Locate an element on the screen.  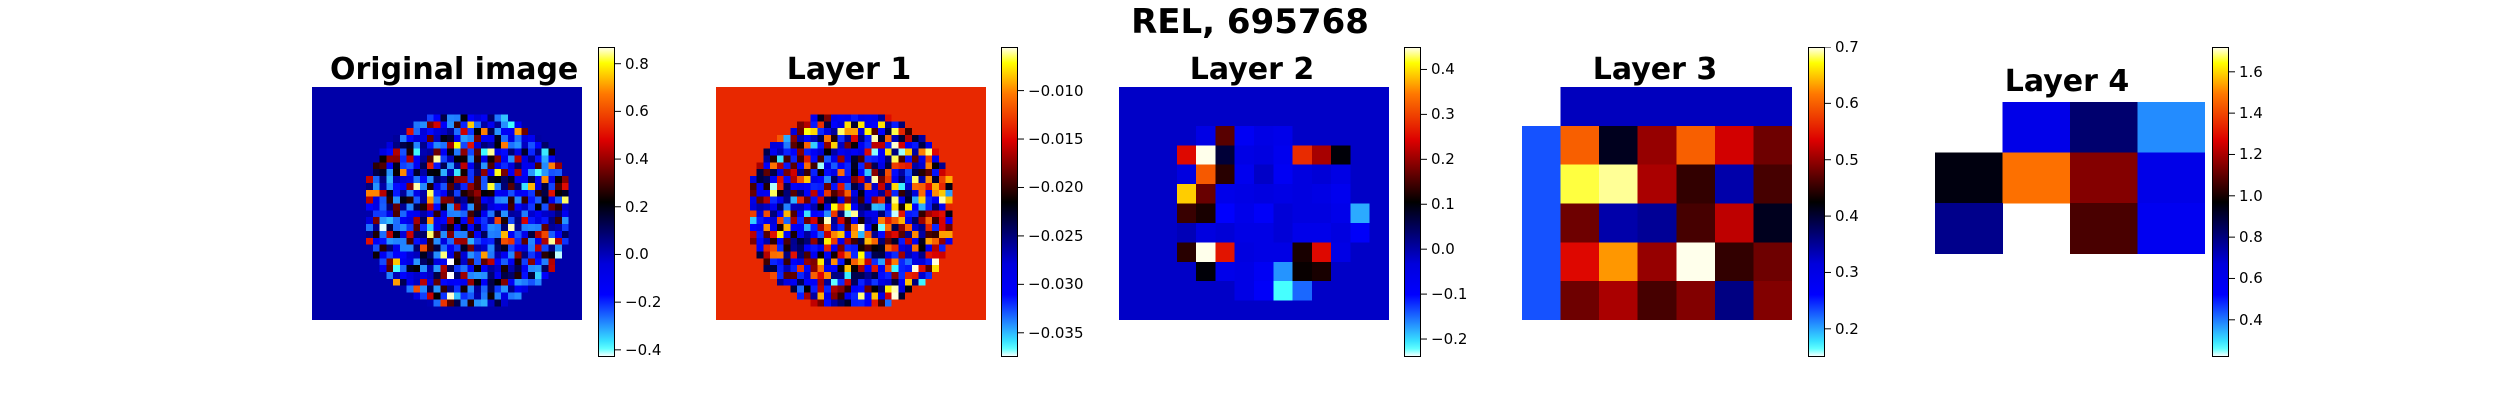
panel-4-colorbar is located at coordinates (1819, 202).